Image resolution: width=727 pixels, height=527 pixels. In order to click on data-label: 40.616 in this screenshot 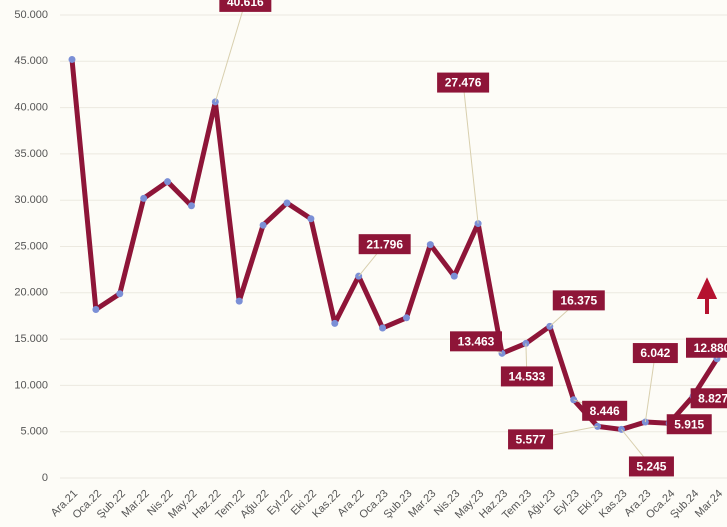, I will do `click(245, 4)`.